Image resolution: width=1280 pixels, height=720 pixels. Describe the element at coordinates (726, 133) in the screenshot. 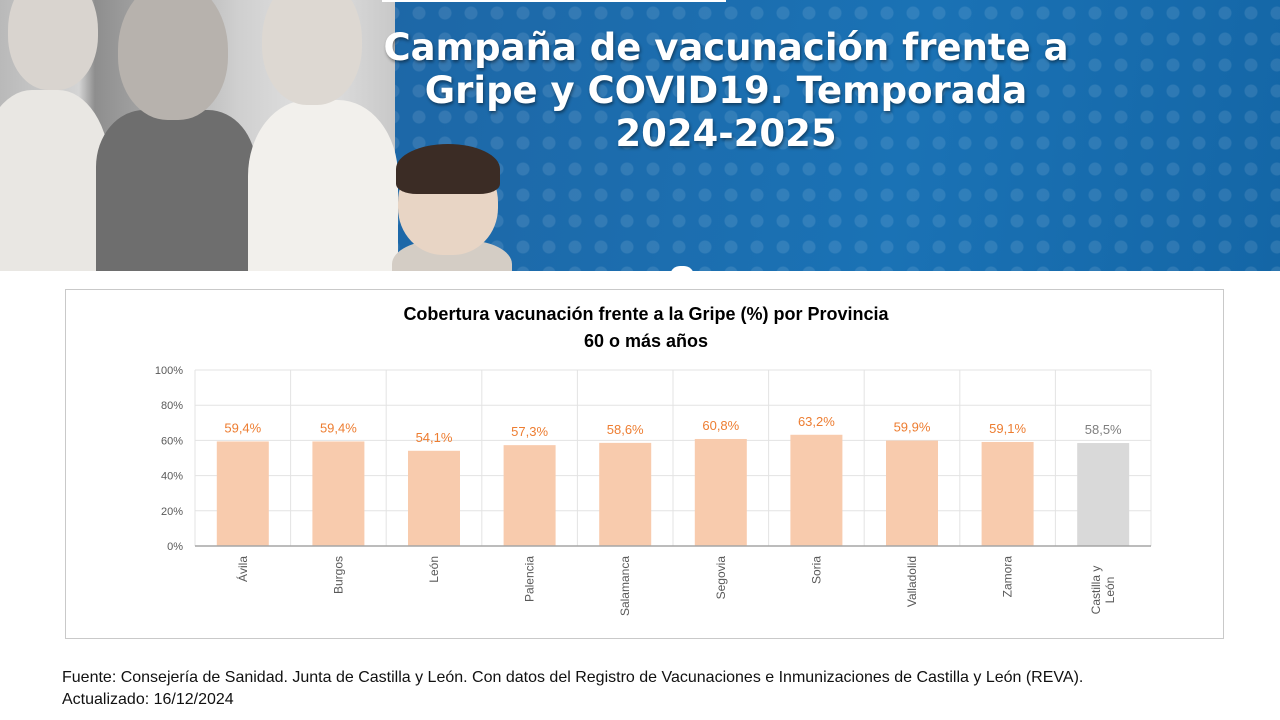

I see `banner-title-line-3: 2024-2025` at that location.